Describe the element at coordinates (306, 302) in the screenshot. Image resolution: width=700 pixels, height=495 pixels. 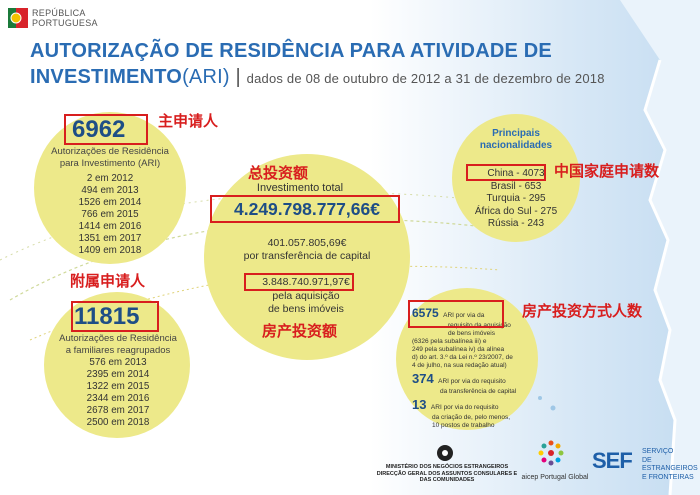
I see `real-estate-investment-label: pela aquisição de bens imóveis` at that location.